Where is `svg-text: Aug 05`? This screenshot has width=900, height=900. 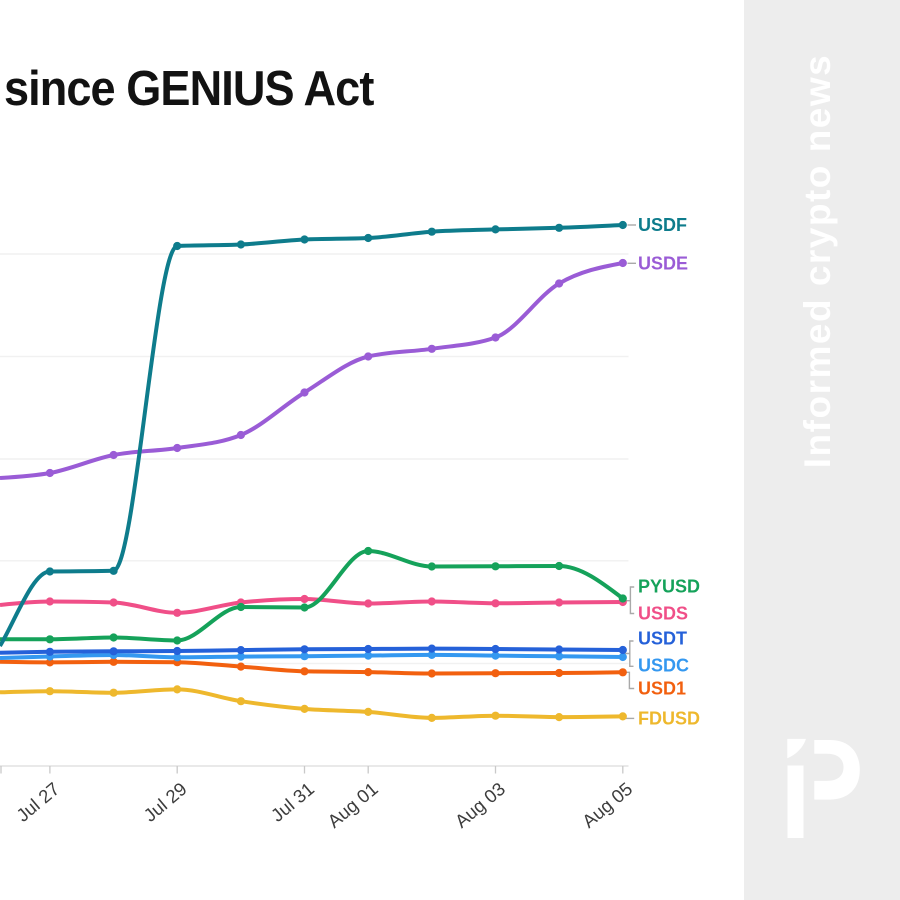 svg-text: Aug 05 is located at coordinates (607, 805).